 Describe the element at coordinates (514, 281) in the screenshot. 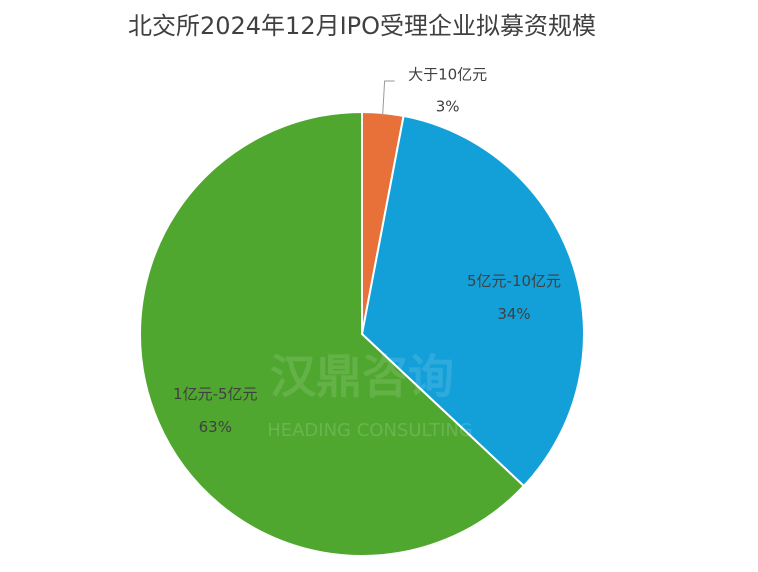

I see `slice-label: 5亿元-10亿元` at that location.